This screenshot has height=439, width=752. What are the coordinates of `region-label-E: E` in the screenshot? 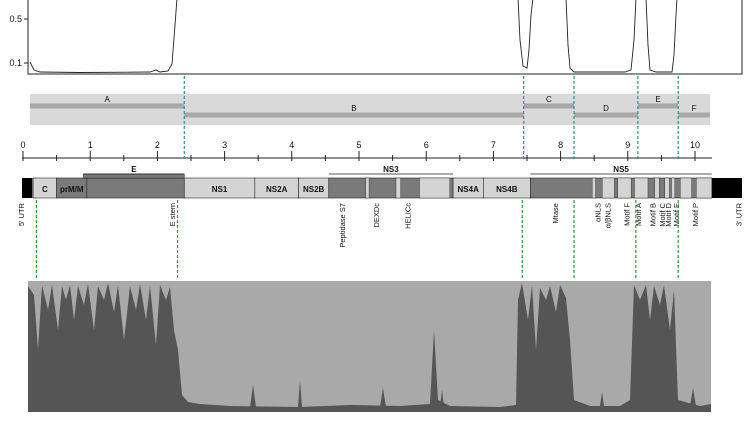 It's located at (657, 99).